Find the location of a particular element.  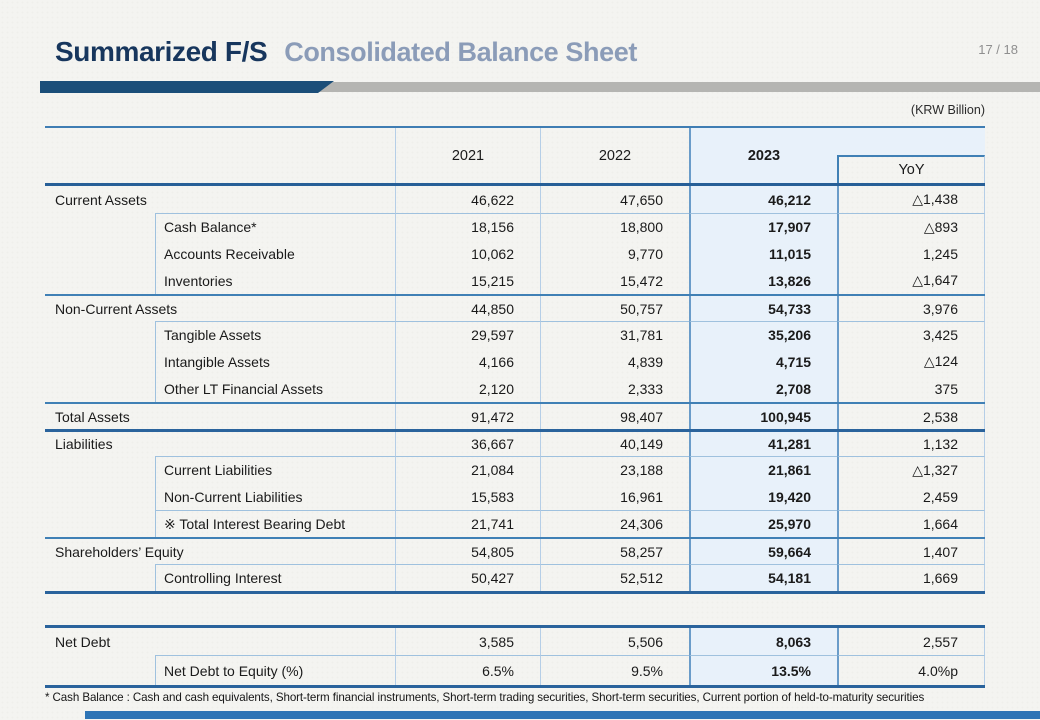

value-2023: 13.5% is located at coordinates (763, 670).